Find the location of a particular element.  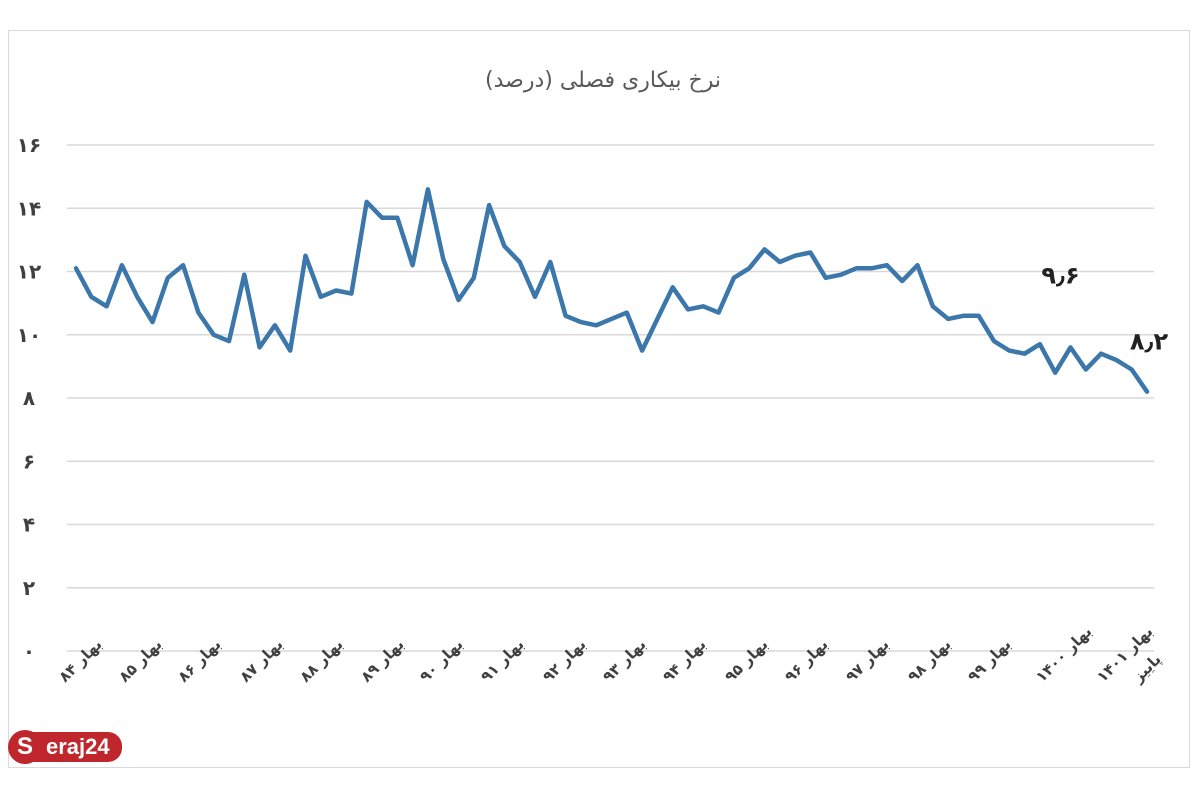

y-tick-label: ۲ is located at coordinates (29, 588).